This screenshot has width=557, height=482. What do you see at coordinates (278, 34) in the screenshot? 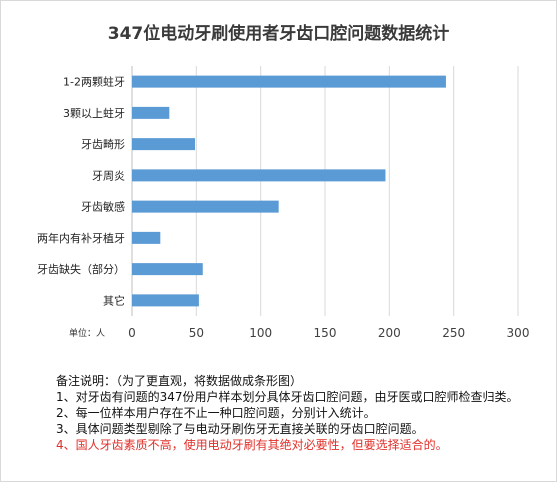
I see `chart-title: 347位电动牙刷使用者牙齿口腔问题数据统计` at bounding box center [278, 34].